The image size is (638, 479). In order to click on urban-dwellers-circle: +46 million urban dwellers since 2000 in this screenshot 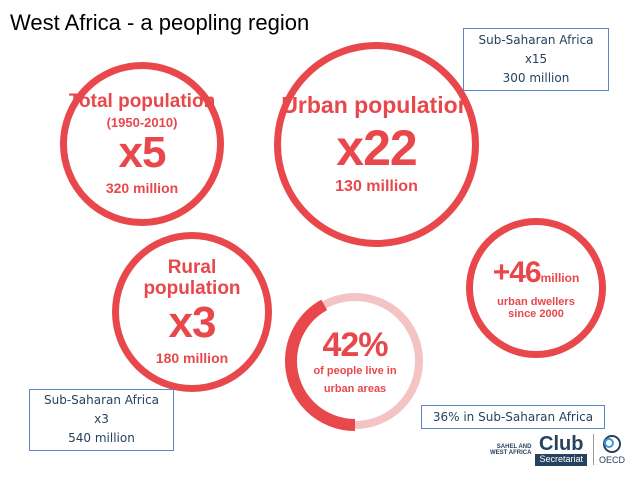, I will do `click(536, 288)`.